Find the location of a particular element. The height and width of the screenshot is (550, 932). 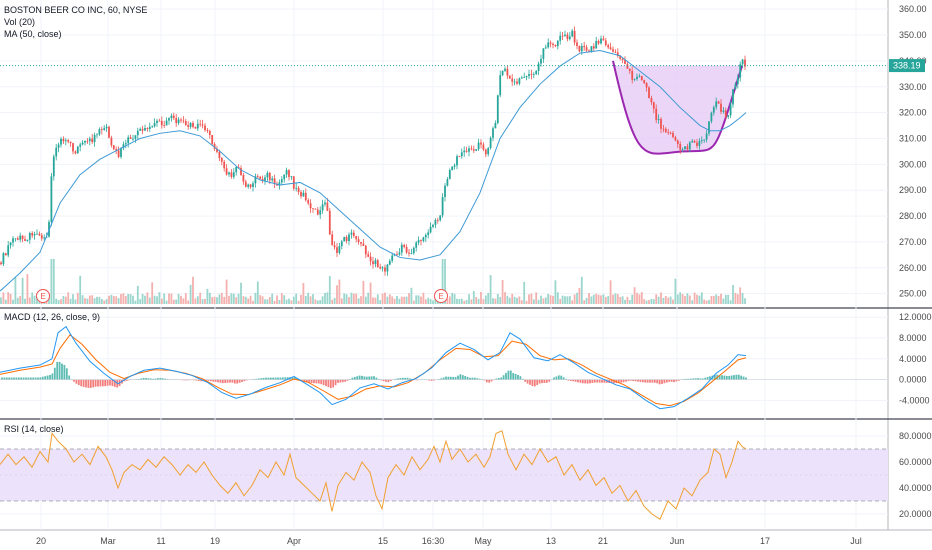

time-tick-label: 16:30 is located at coordinates (433, 541).